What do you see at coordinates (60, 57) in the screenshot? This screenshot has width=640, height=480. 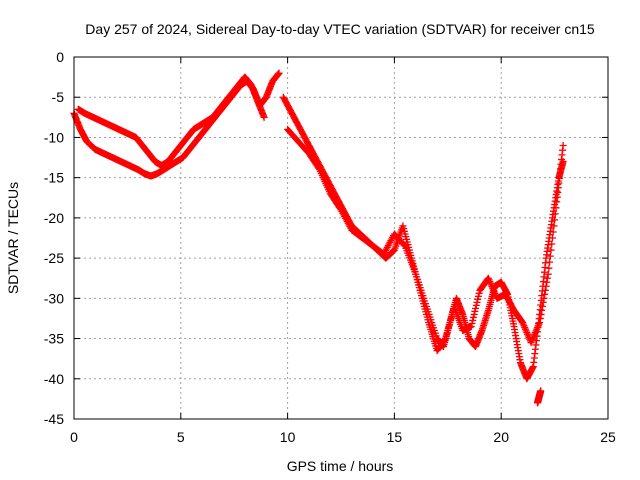 I see `y-tick-label: 0` at bounding box center [60, 57].